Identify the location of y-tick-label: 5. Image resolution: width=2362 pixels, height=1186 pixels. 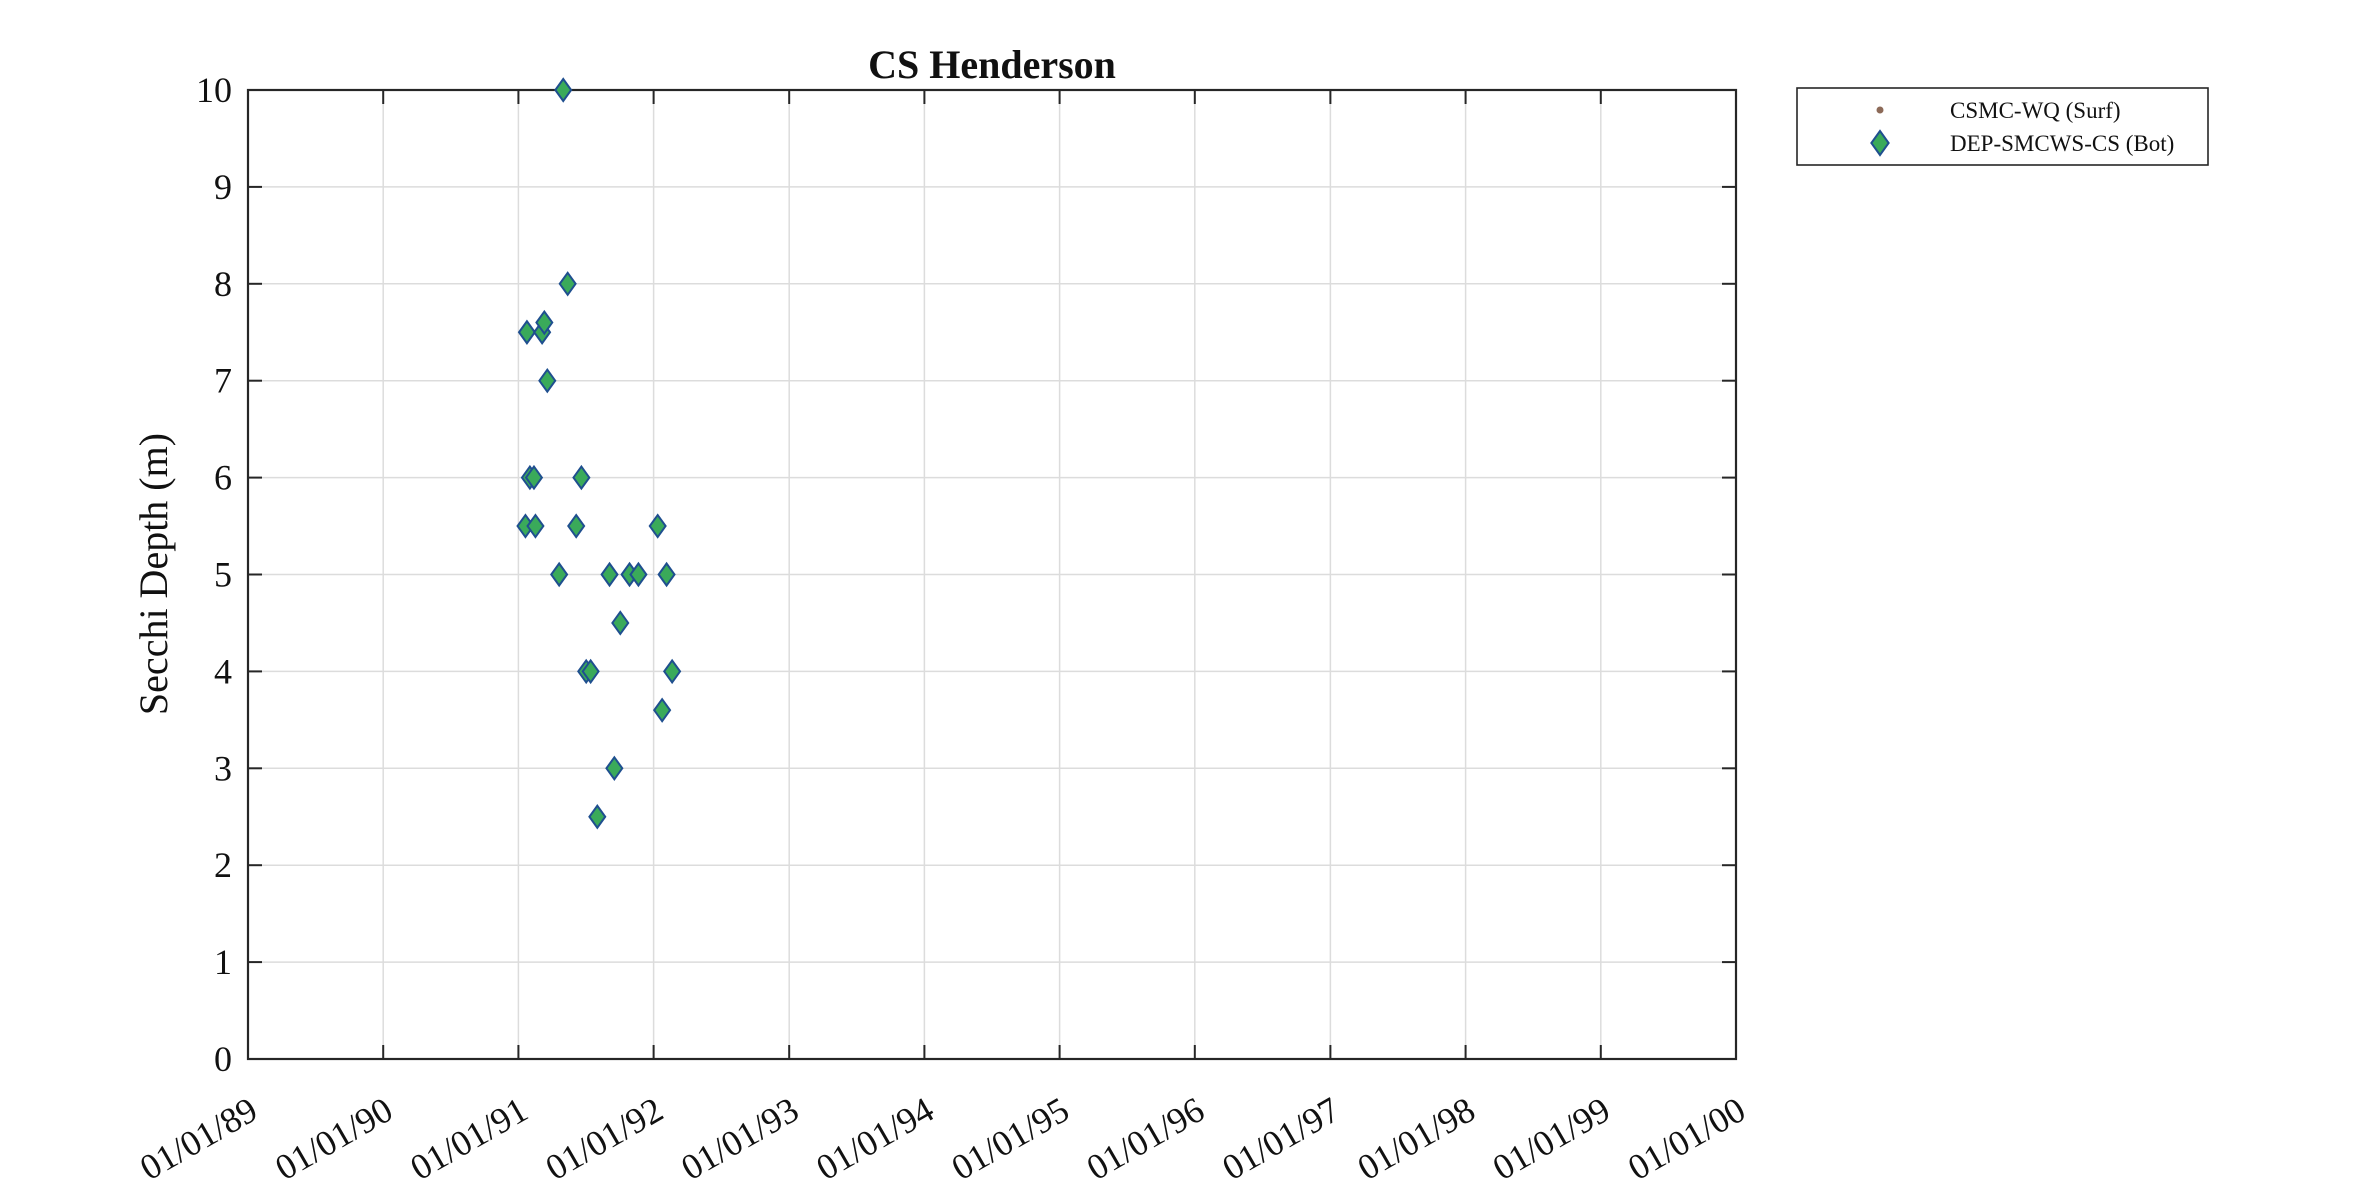
(223, 575).